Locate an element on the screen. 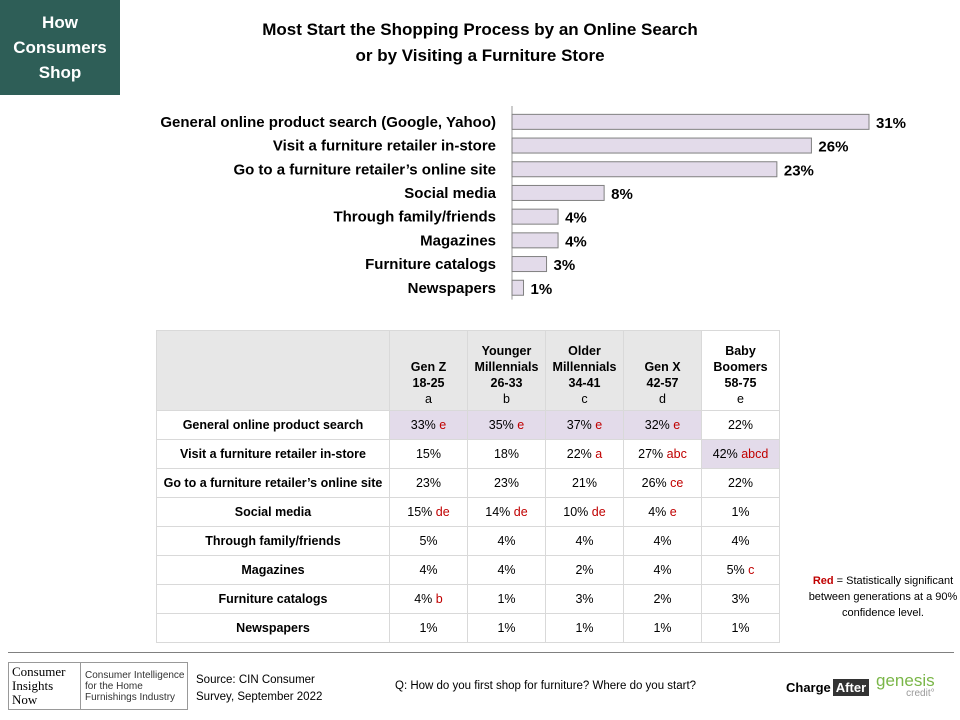  value-label: 3% is located at coordinates (565, 265).